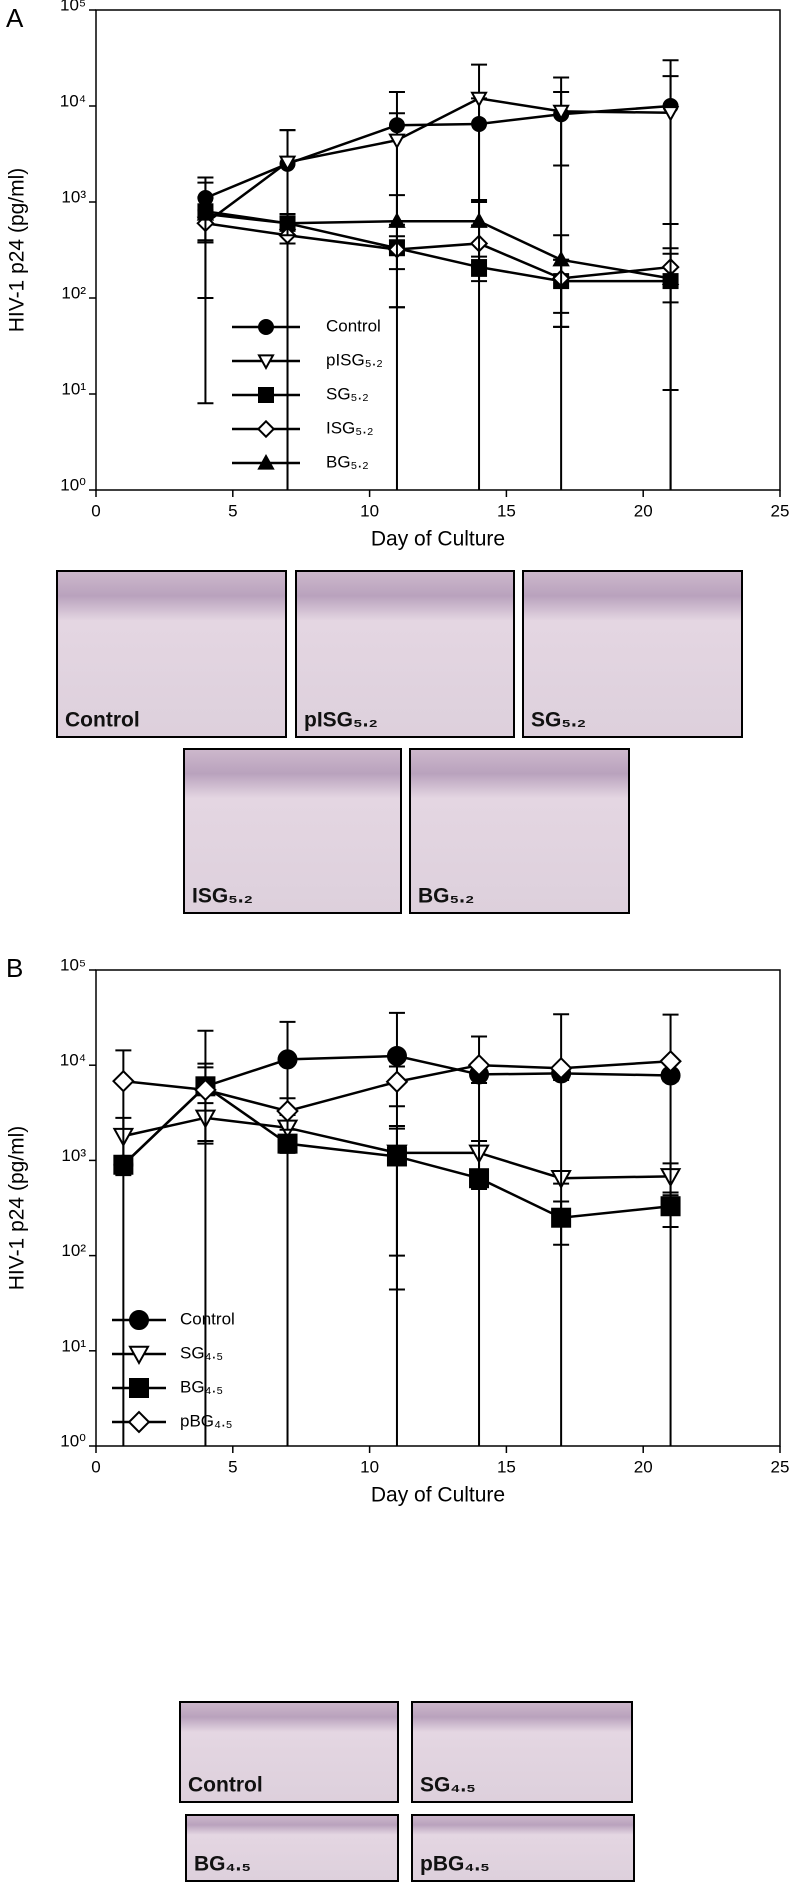 This screenshot has height=1890, width=792. What do you see at coordinates (201, 1352) in the screenshot?
I see `legend-label: SG₄.₅` at bounding box center [201, 1352].